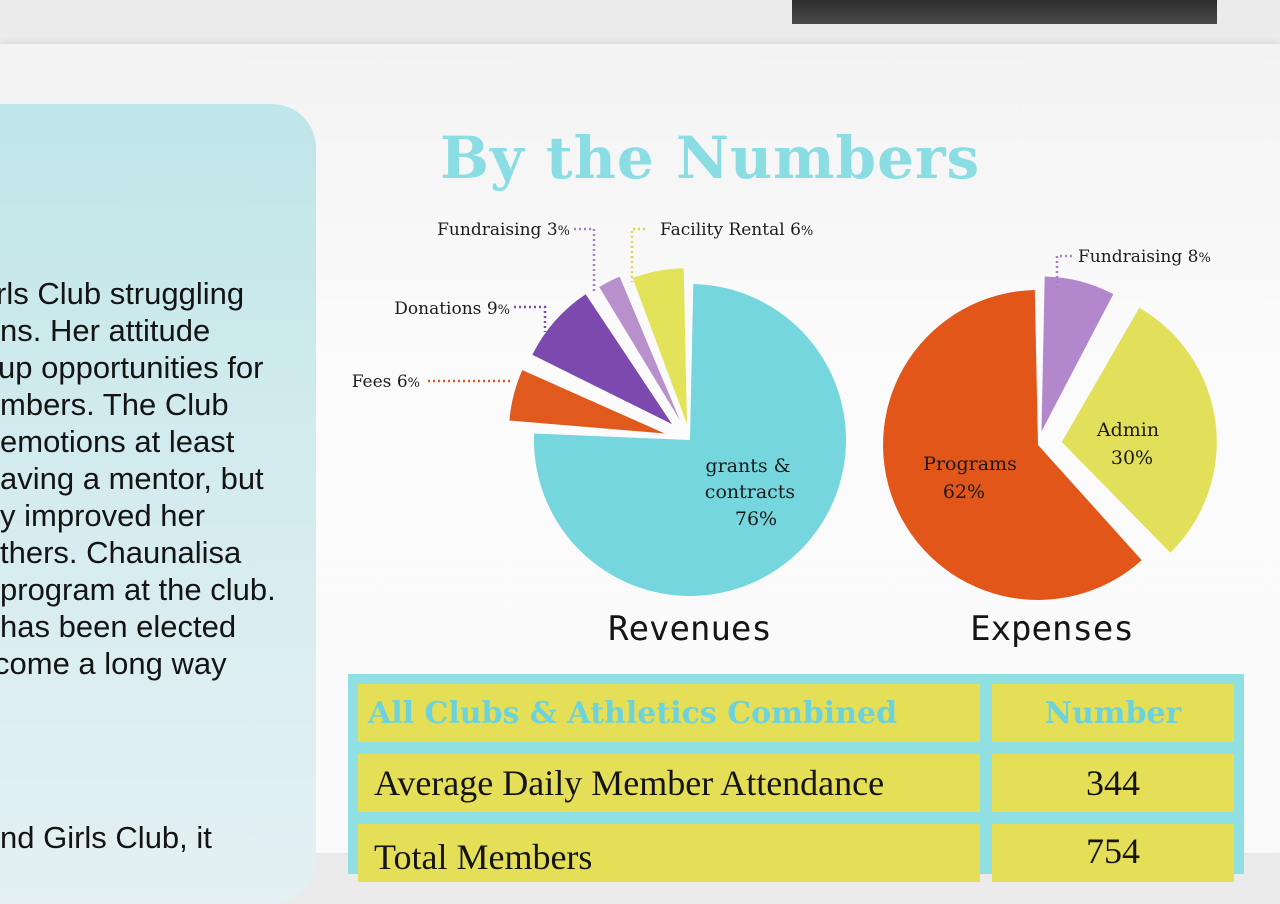 The image size is (1280, 904). I want to click on pie-slice-facility-rental, so click(660, 346).